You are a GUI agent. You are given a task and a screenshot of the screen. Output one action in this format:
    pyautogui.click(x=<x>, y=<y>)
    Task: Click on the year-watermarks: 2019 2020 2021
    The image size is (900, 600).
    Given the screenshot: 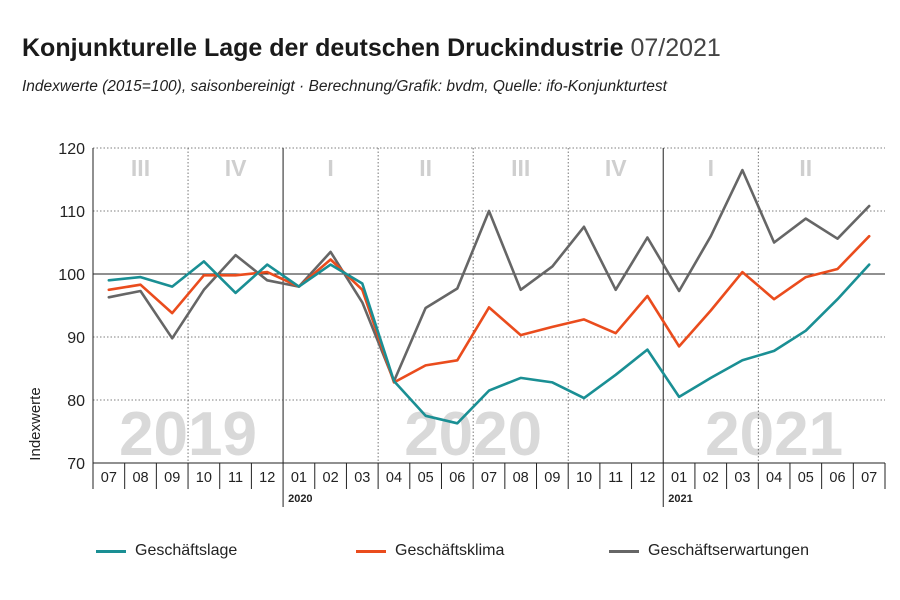 What is the action you would take?
    pyautogui.click(x=481, y=434)
    